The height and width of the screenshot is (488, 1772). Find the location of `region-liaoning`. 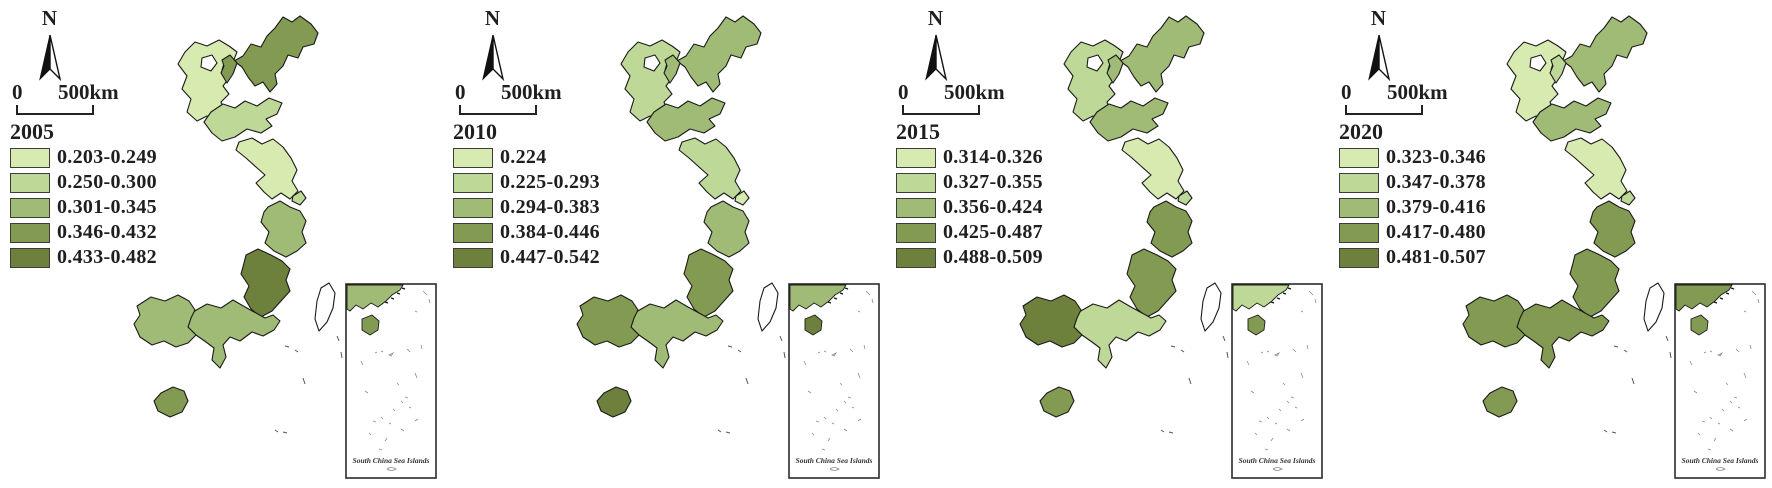

region-liaoning is located at coordinates (1162, 54).